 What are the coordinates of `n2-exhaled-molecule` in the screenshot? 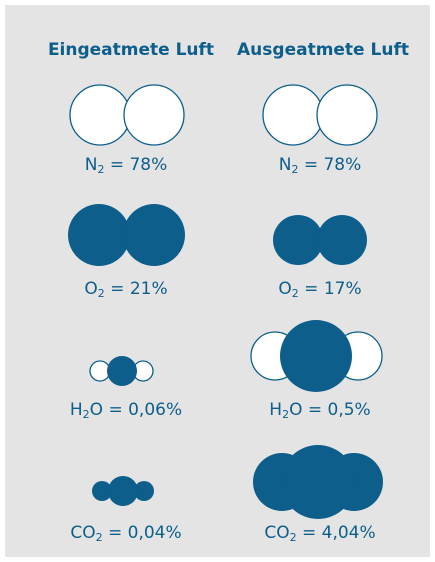 It's located at (320, 115).